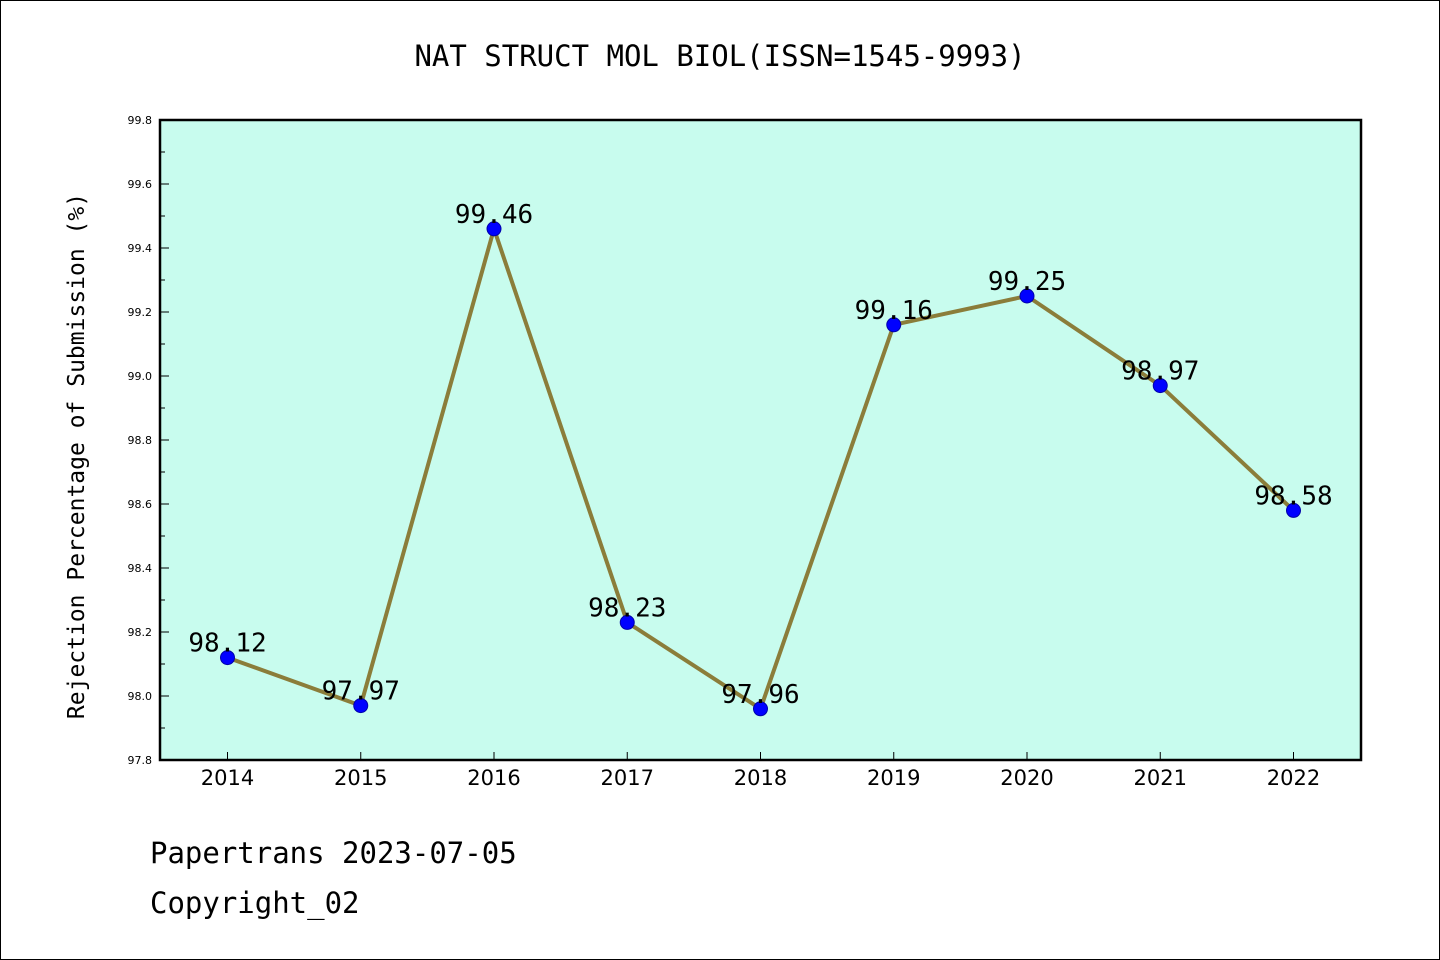 The image size is (1440, 960). Describe the element at coordinates (894, 311) in the screenshot. I see `data-label: 99.16` at that location.